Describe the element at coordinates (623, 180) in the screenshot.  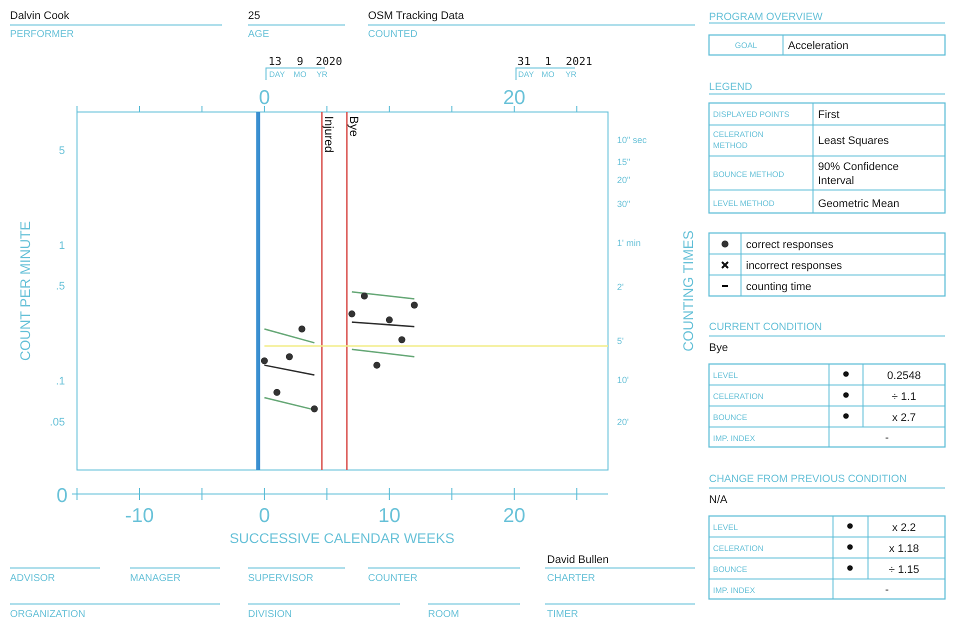
I see `text: 20"` at that location.